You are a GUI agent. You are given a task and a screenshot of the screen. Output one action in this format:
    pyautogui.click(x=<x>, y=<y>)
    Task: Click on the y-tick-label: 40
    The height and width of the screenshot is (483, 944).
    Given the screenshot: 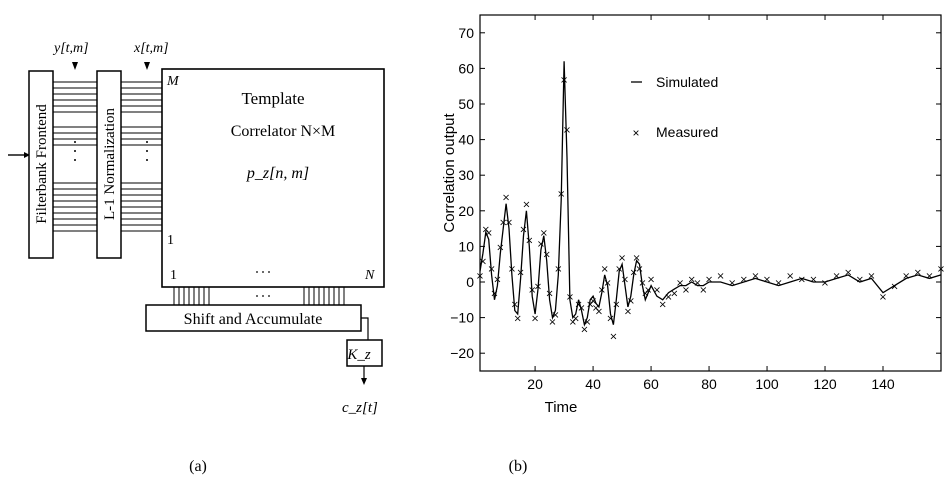 What is the action you would take?
    pyautogui.click(x=466, y=140)
    